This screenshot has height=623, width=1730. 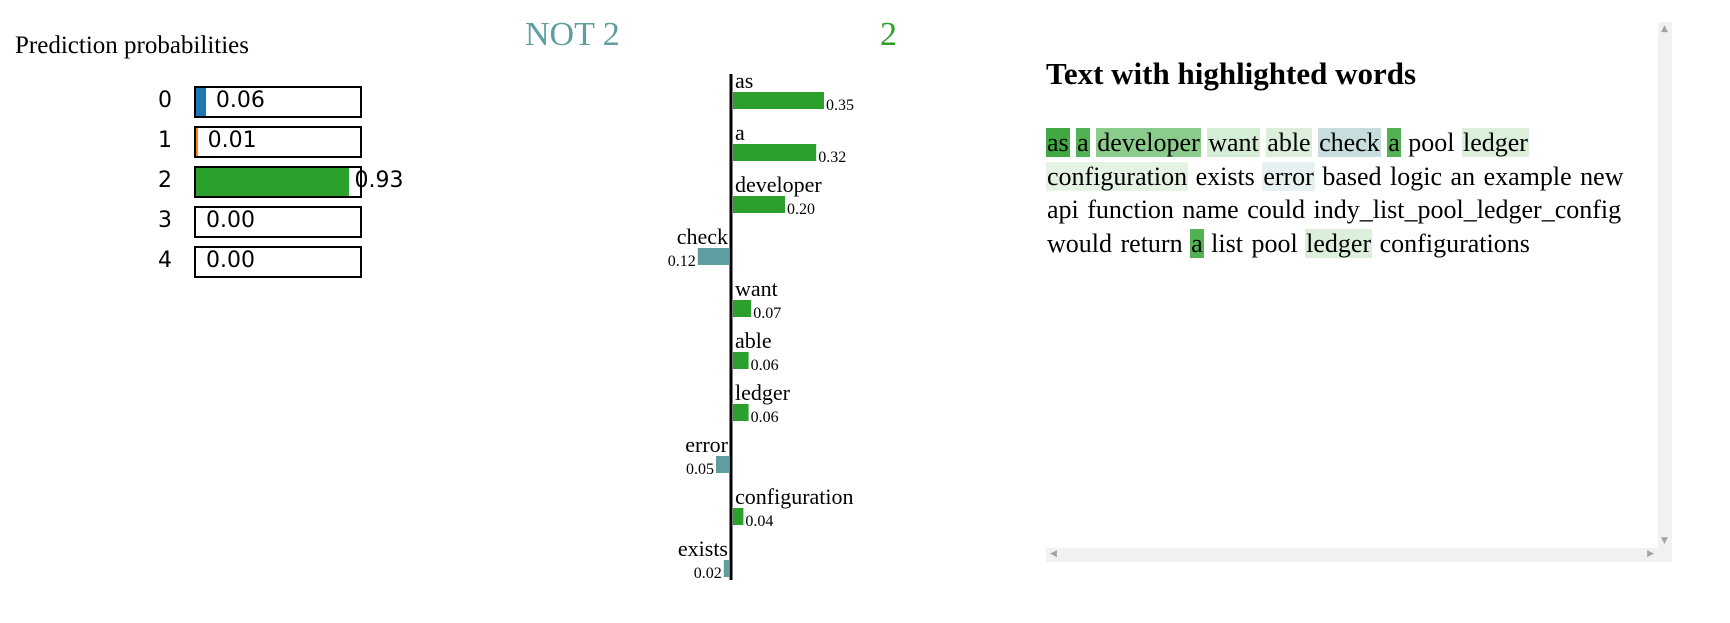 I want to click on text-token: indy_list_pool_ledger_config, so click(x=1467, y=209).